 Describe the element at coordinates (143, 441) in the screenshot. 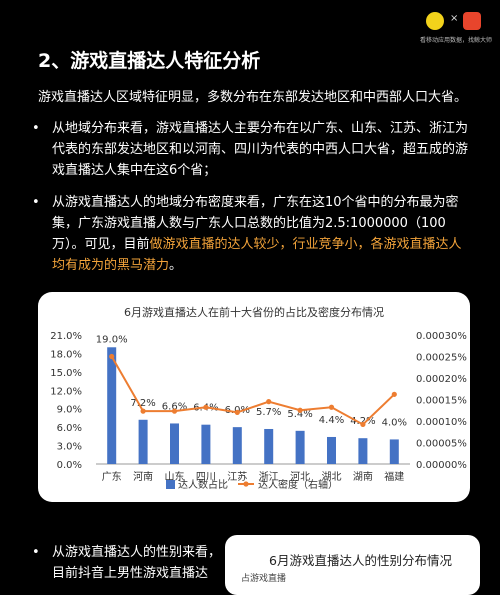

I see `bar-河南` at that location.